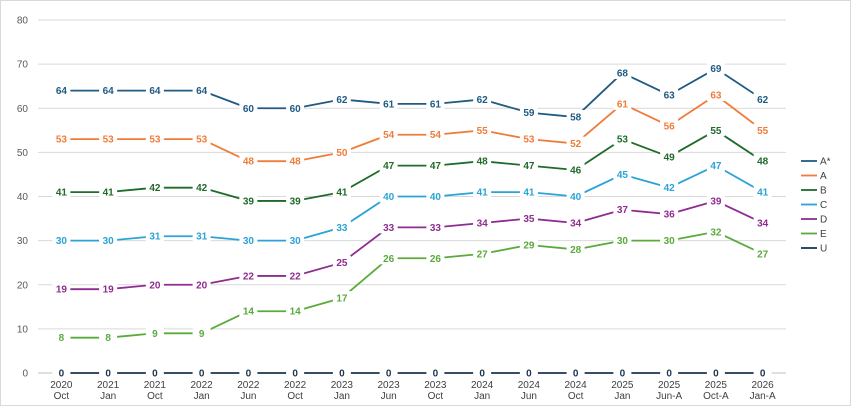 This screenshot has width=851, height=406. Describe the element at coordinates (436, 166) in the screenshot. I see `data-label: 47` at that location.